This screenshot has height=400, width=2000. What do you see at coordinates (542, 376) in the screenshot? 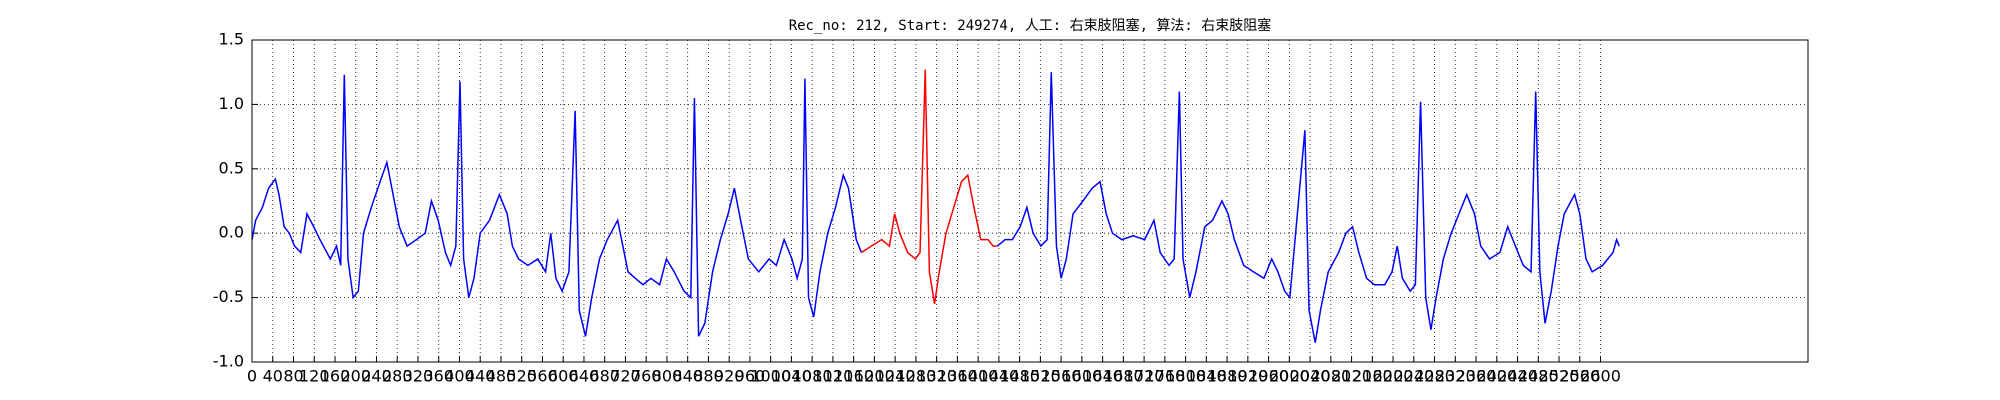
I see `x-tick-label: 560` at bounding box center [542, 376].